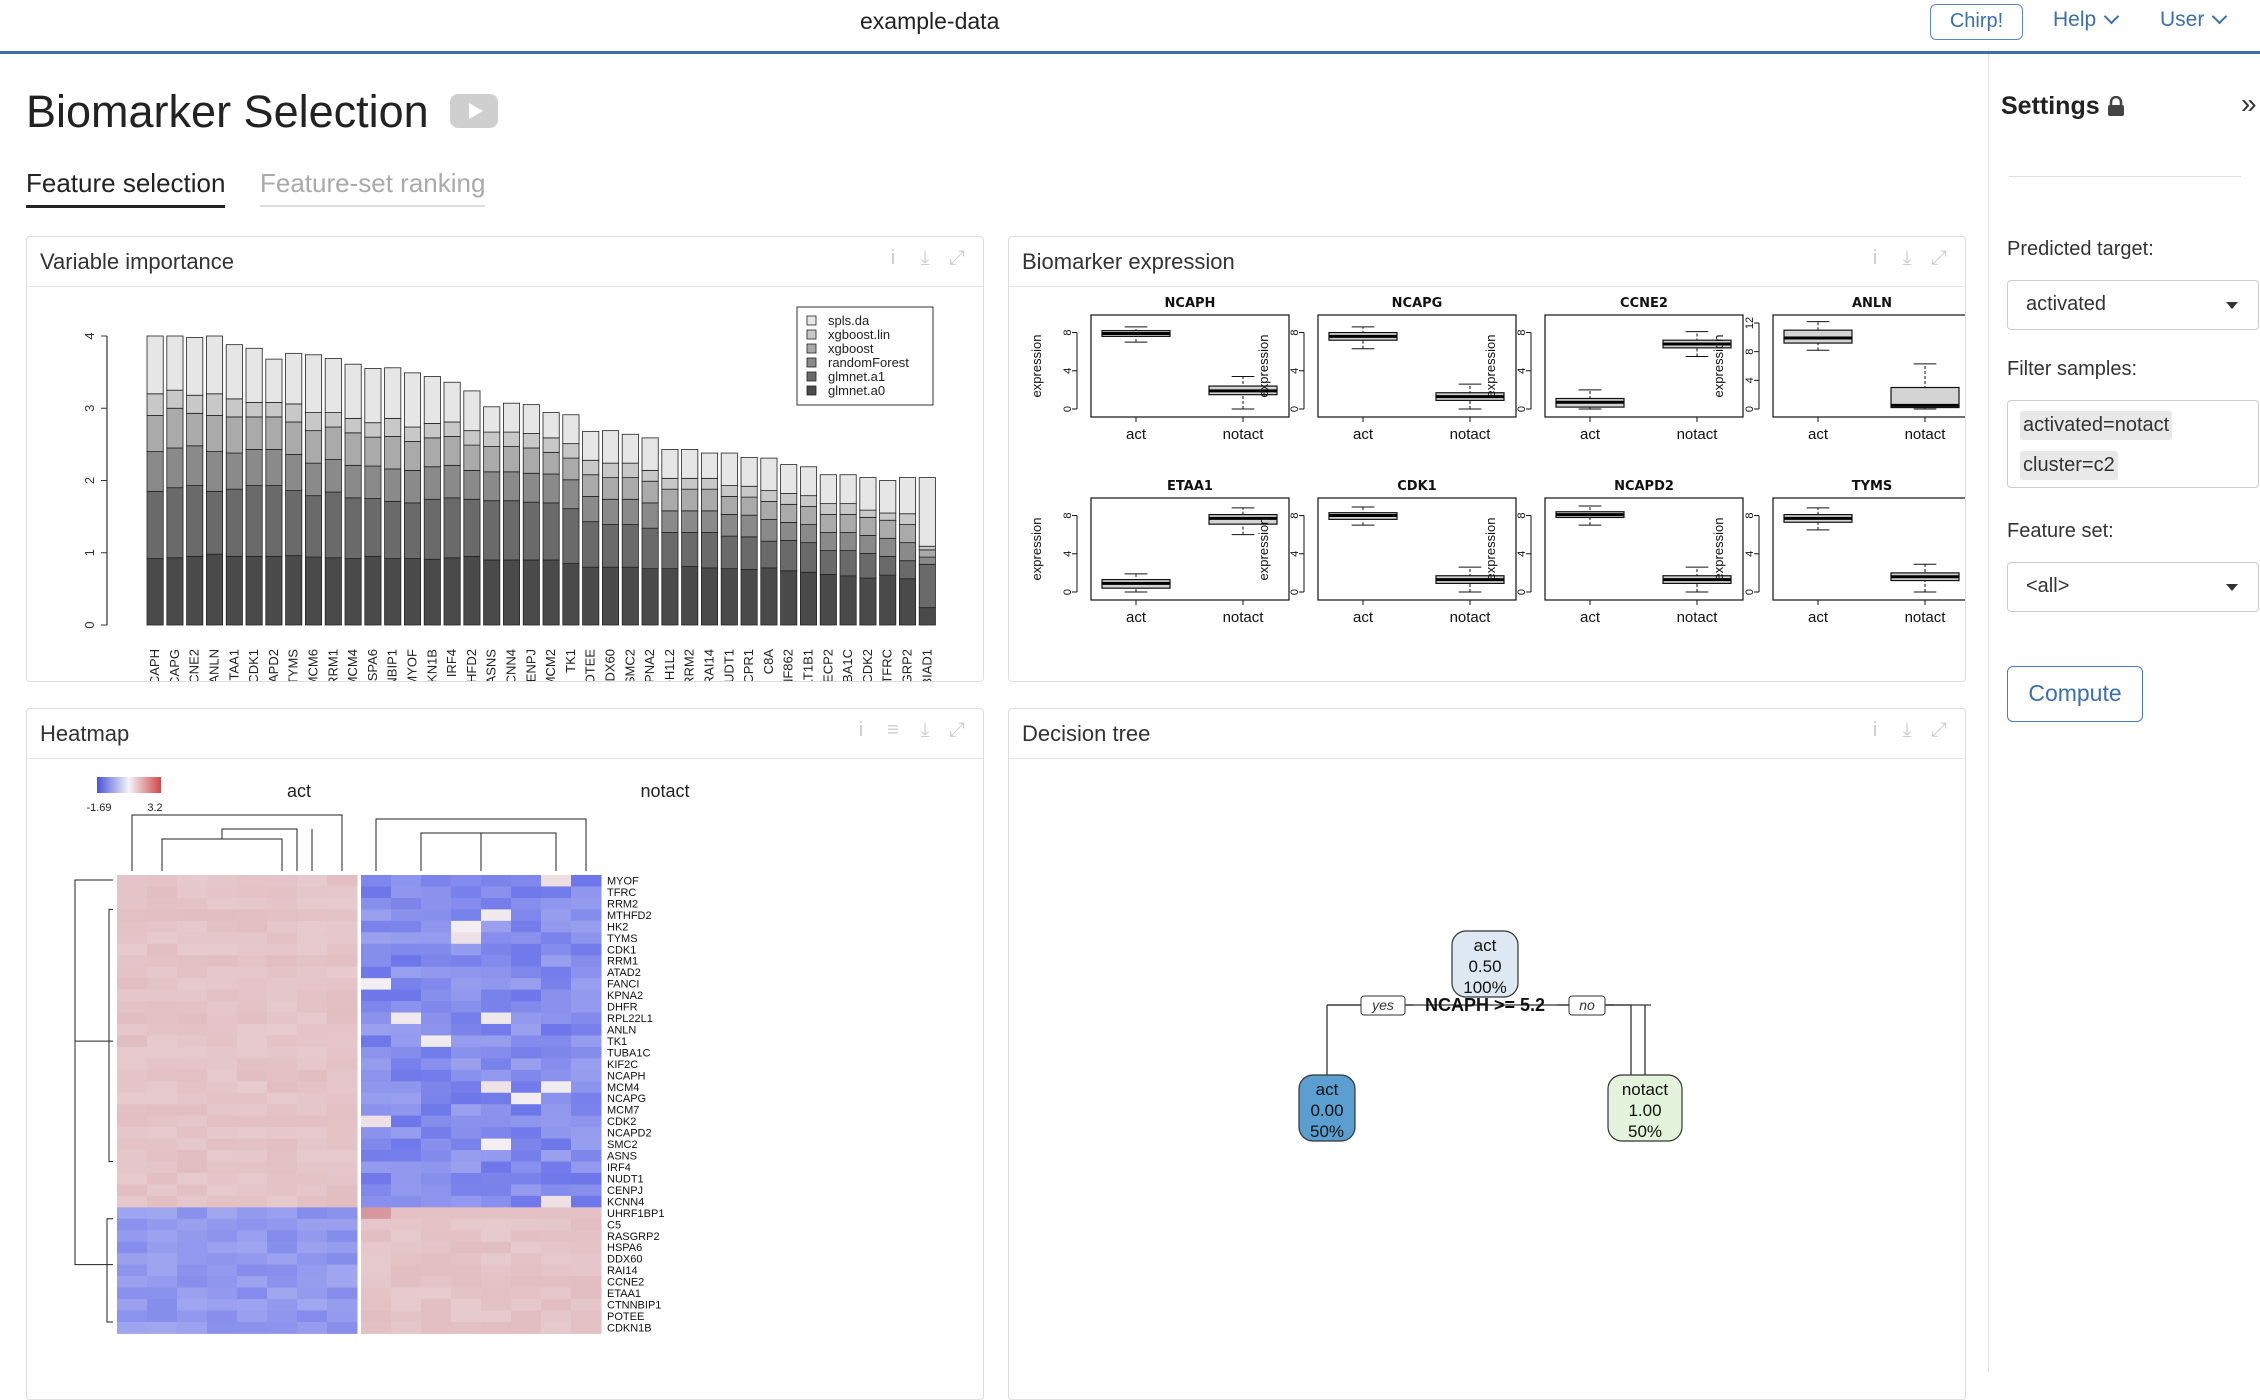 This screenshot has width=2260, height=1400. Describe the element at coordinates (2194, 20) in the screenshot. I see `user-menu: User` at that location.